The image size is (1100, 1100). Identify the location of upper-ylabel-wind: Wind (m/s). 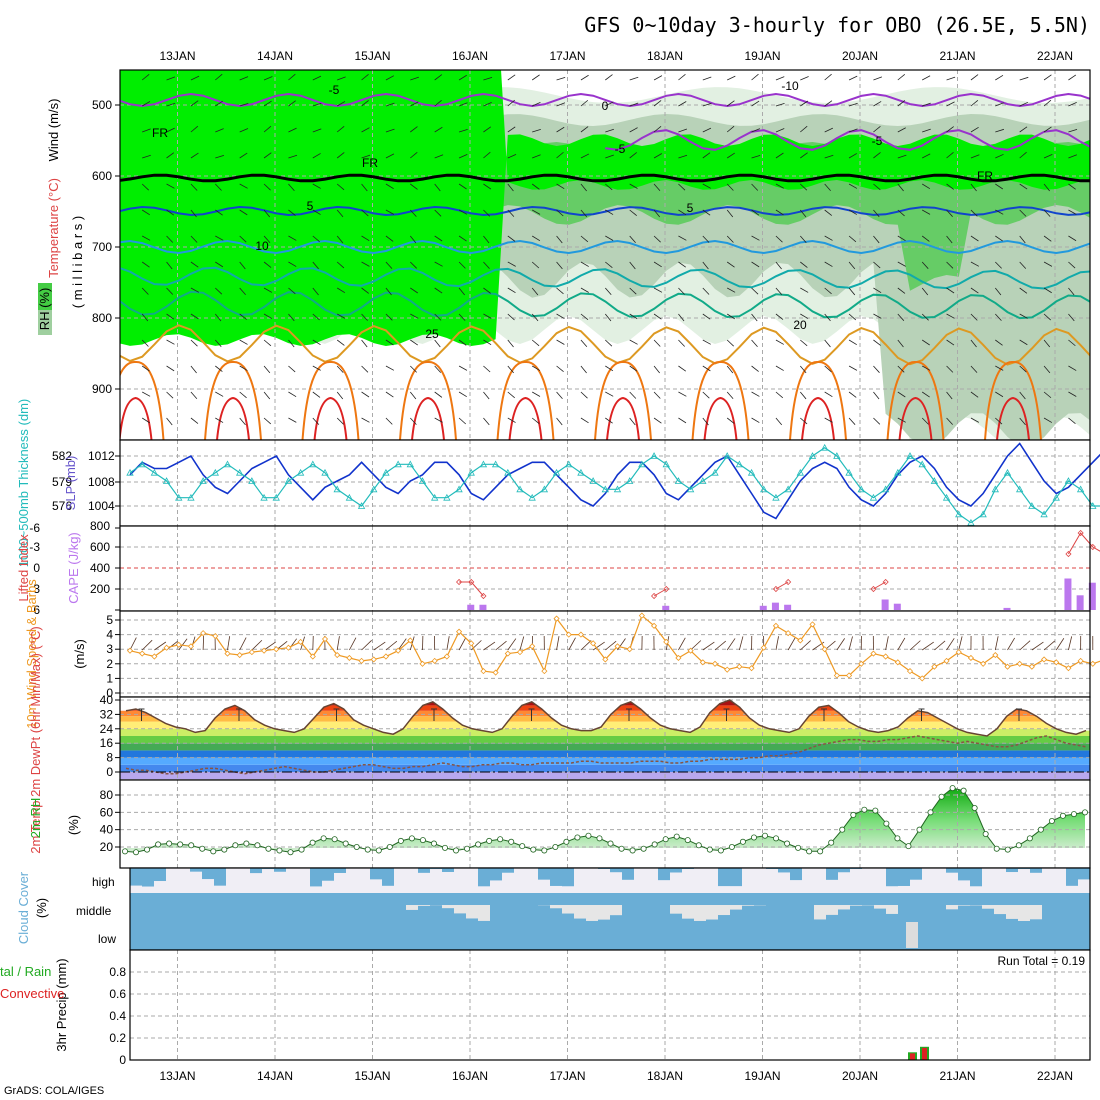
(53, 130).